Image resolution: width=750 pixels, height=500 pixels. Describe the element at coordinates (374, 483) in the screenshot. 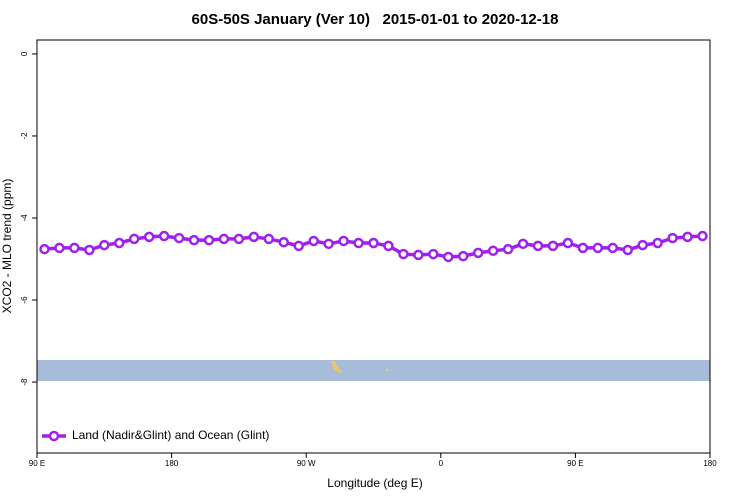

I see `x-axis-label: Longitude (deg E)` at that location.